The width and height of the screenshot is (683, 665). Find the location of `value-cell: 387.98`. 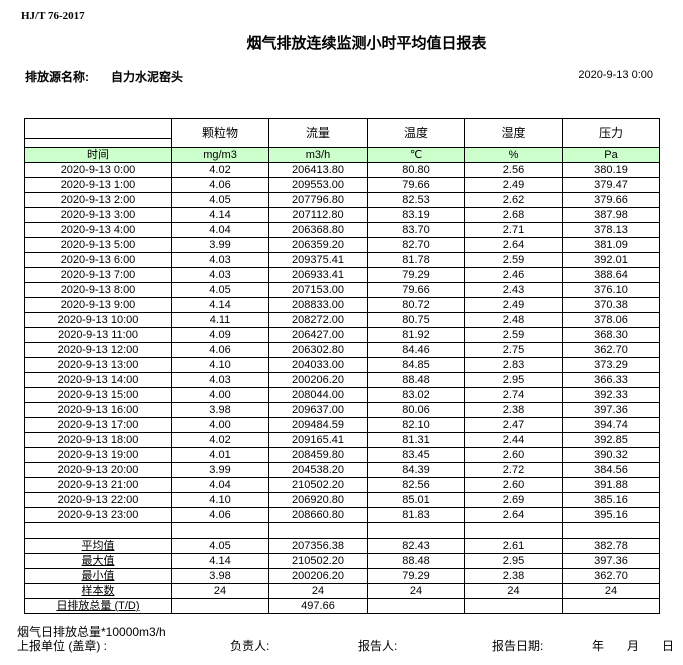

value-cell: 387.98 is located at coordinates (611, 215).